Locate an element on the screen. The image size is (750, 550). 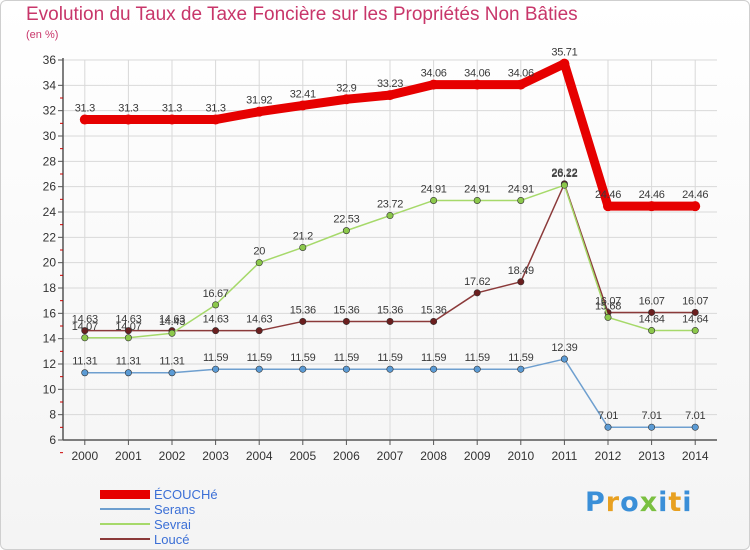
x-tick-label: 2003 is located at coordinates (215, 456).